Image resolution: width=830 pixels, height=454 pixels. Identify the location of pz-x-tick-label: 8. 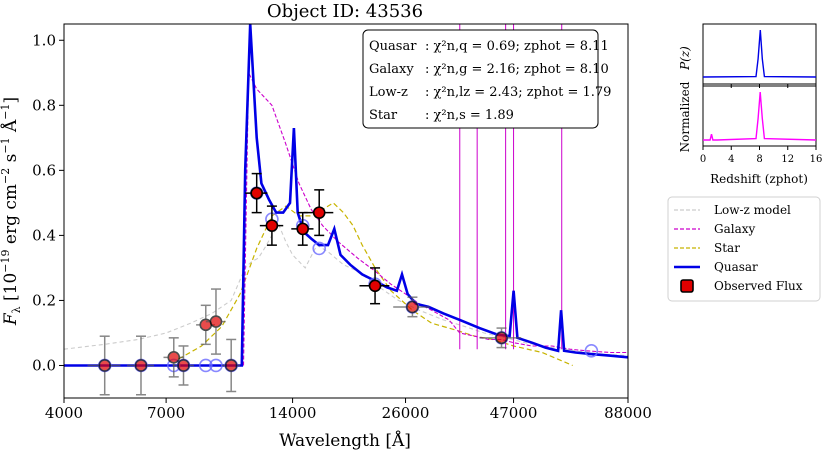
(759, 159).